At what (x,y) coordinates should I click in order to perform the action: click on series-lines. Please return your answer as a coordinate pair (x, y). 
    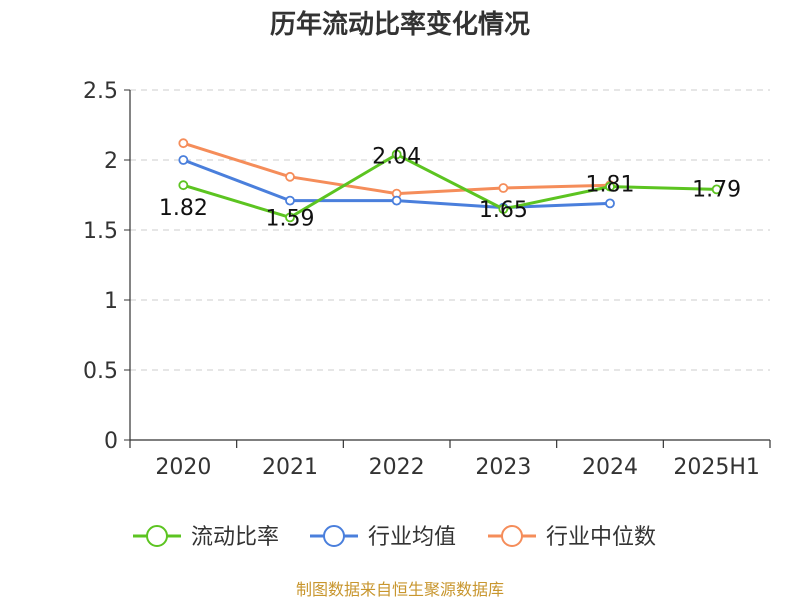
    Looking at the image, I should click on (450, 180).